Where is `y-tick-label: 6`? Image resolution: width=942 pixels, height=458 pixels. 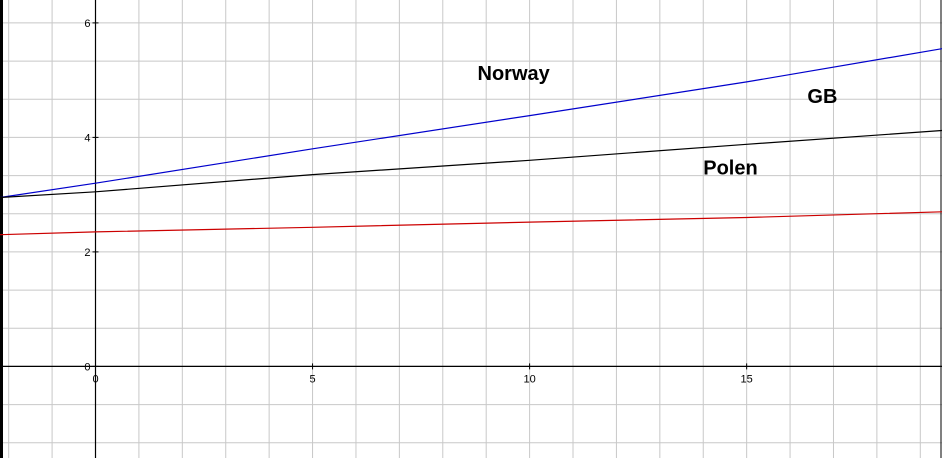
y-tick-label: 6 is located at coordinates (87, 24).